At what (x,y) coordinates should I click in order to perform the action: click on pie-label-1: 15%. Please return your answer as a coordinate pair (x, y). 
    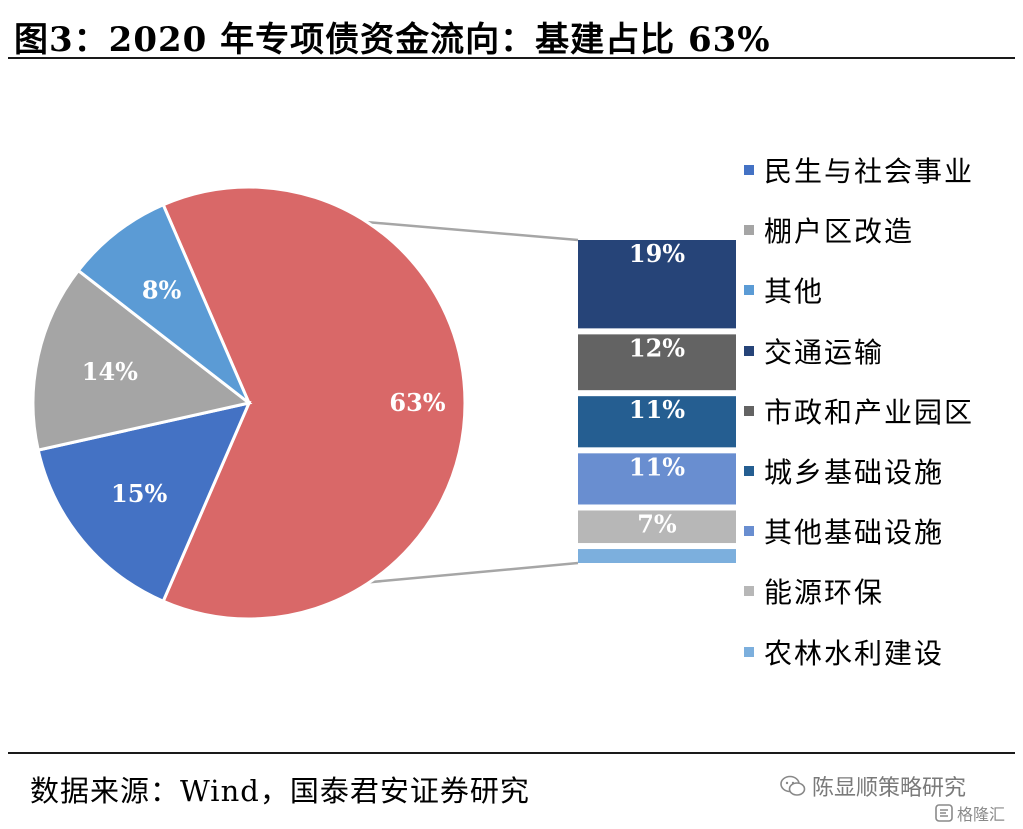
    Looking at the image, I should click on (139, 493).